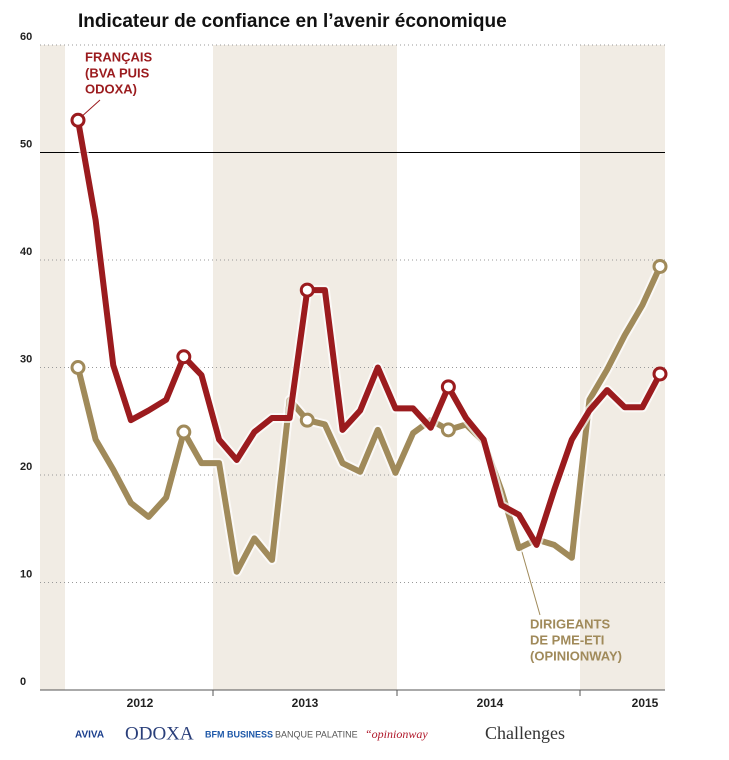 The image size is (729, 760). What do you see at coordinates (396, 734) in the screenshot?
I see `source-logo: “opinionway` at bounding box center [396, 734].